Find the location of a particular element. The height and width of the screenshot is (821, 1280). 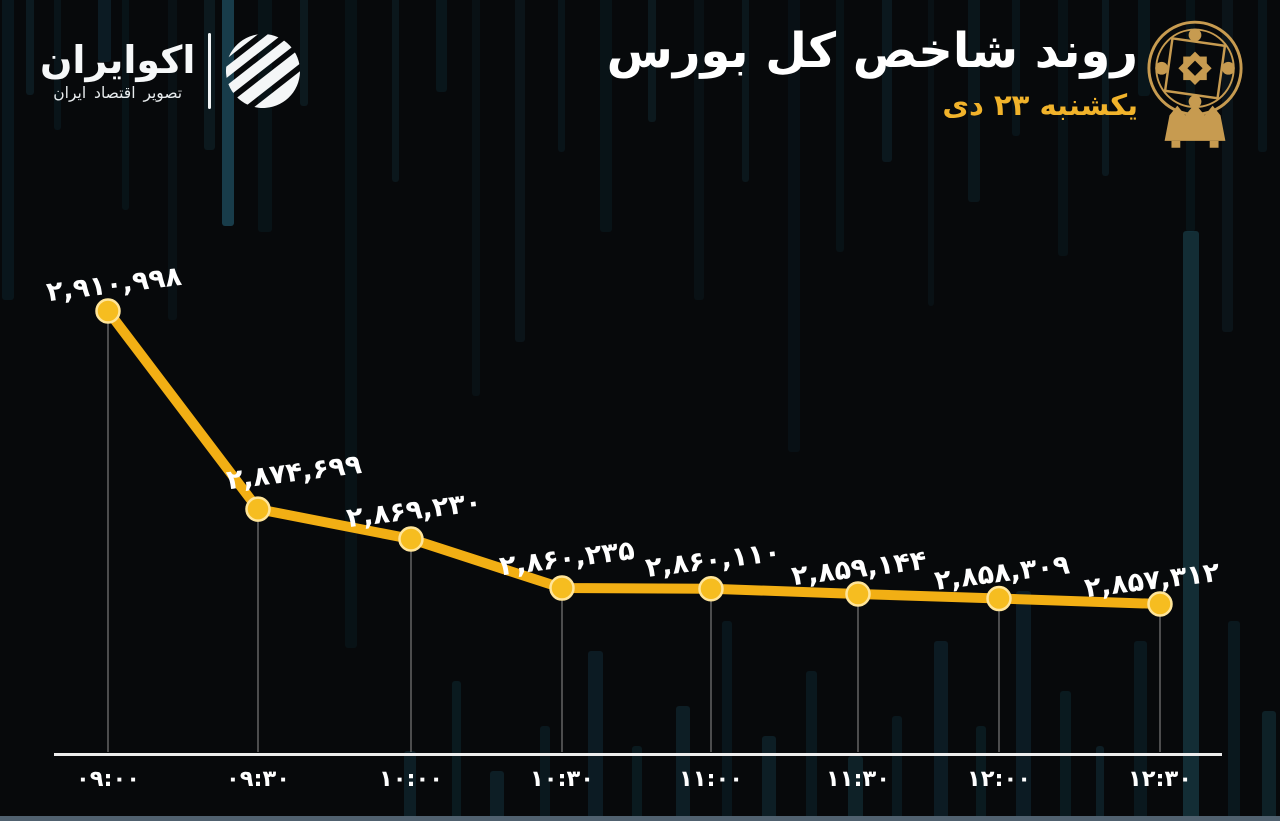

brand-divider is located at coordinates (210, 71).